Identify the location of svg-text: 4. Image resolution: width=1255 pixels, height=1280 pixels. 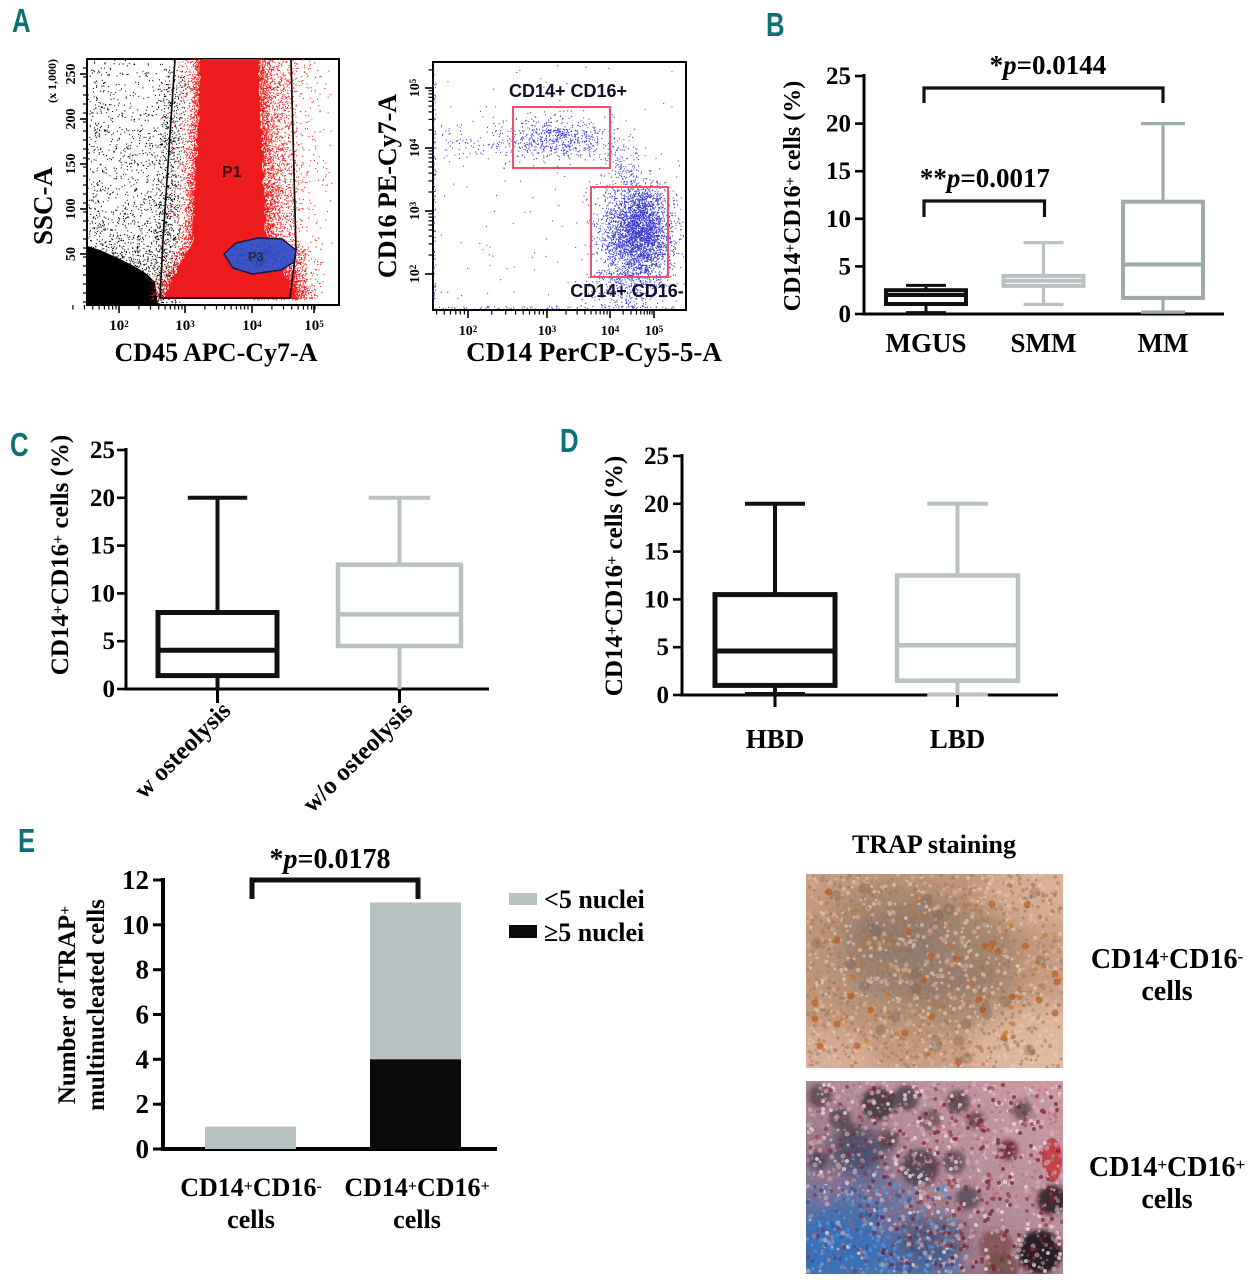
(143, 1059).